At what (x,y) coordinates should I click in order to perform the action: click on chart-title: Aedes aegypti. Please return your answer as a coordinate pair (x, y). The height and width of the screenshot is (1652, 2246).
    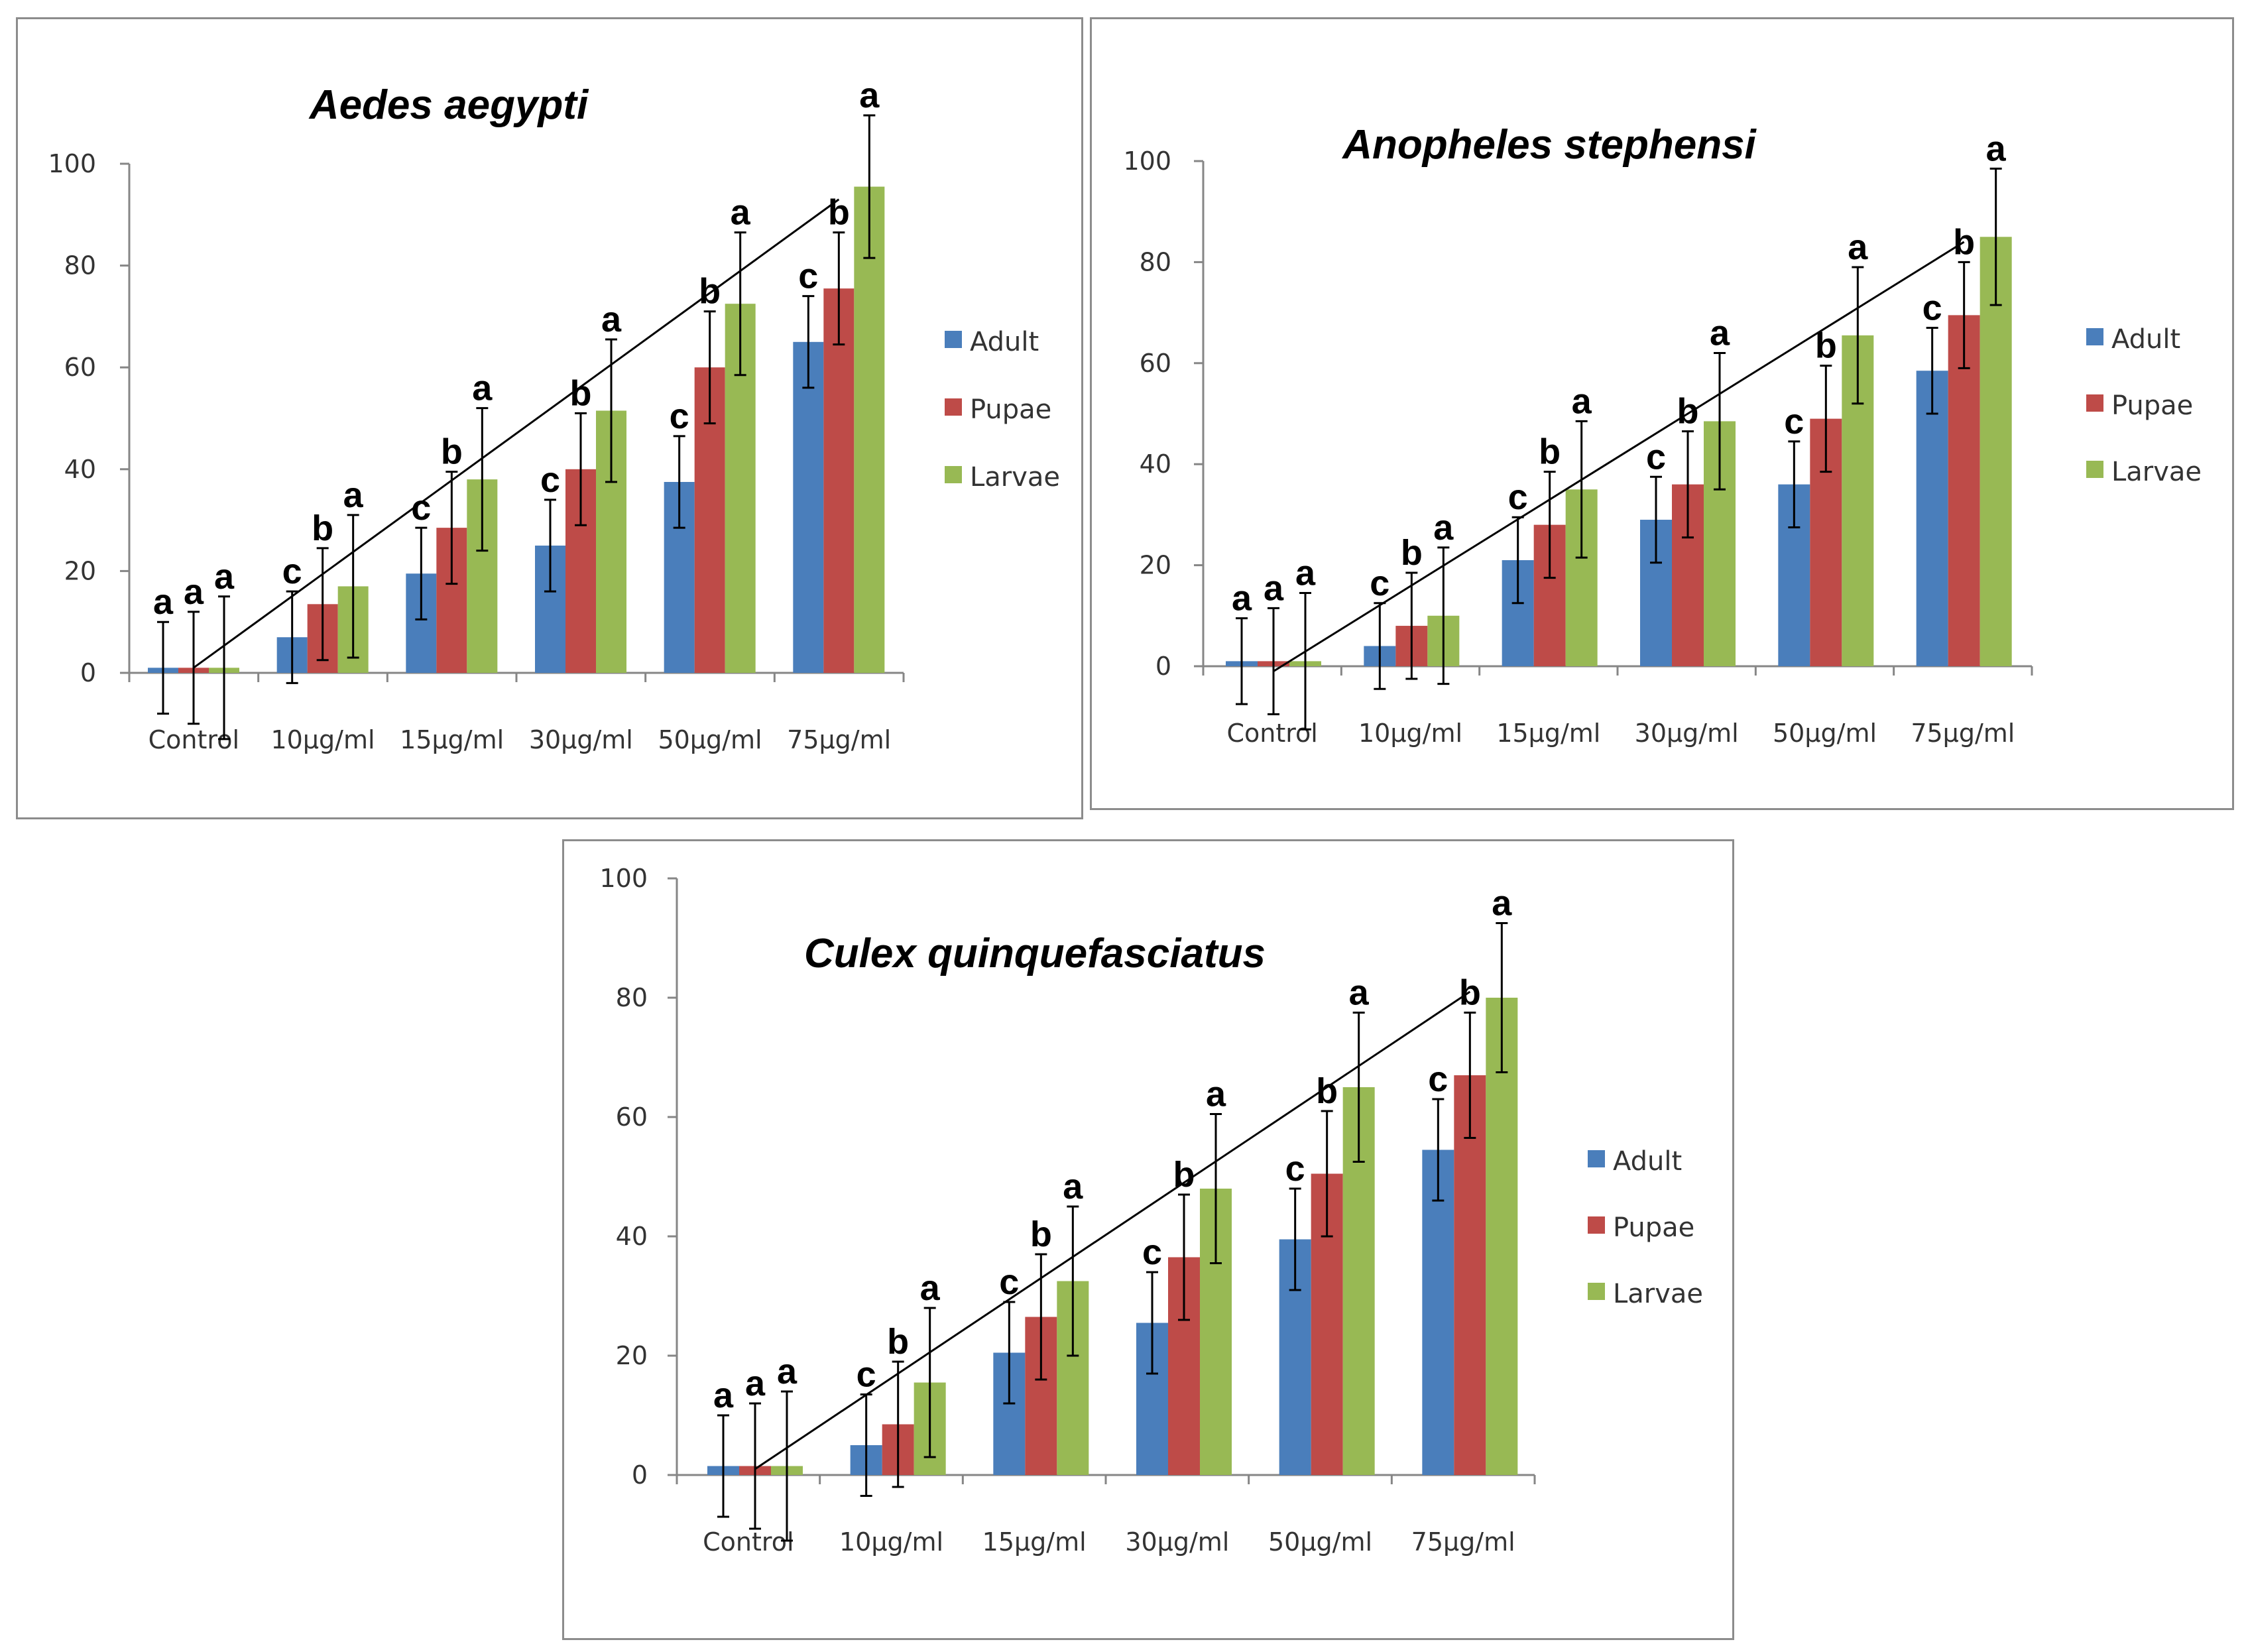
    Looking at the image, I should click on (449, 105).